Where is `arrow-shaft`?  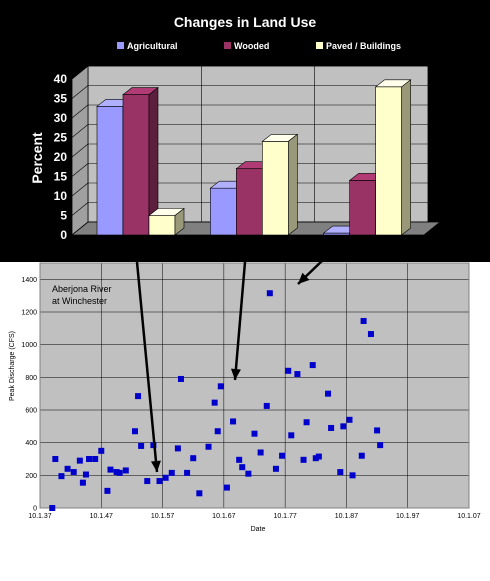 arrow-shaft is located at coordinates (240, 321).